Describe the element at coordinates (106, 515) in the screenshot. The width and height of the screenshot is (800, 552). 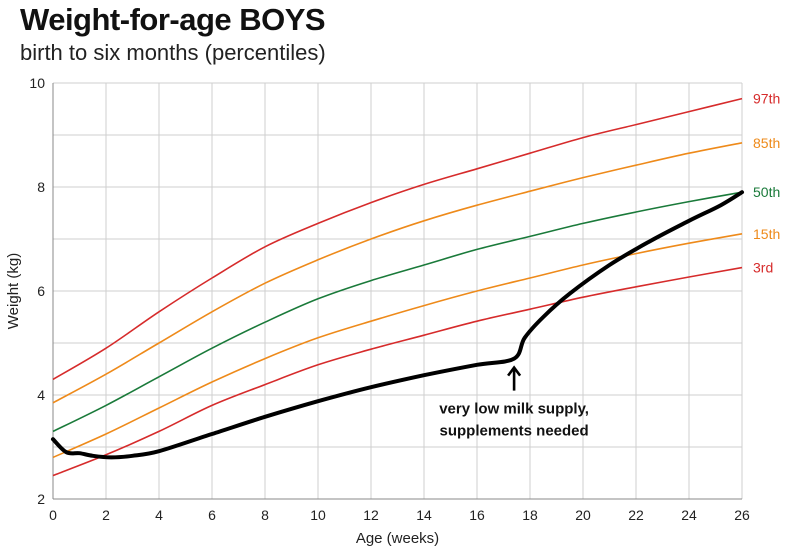
I see `x-tick-label: 2` at that location.